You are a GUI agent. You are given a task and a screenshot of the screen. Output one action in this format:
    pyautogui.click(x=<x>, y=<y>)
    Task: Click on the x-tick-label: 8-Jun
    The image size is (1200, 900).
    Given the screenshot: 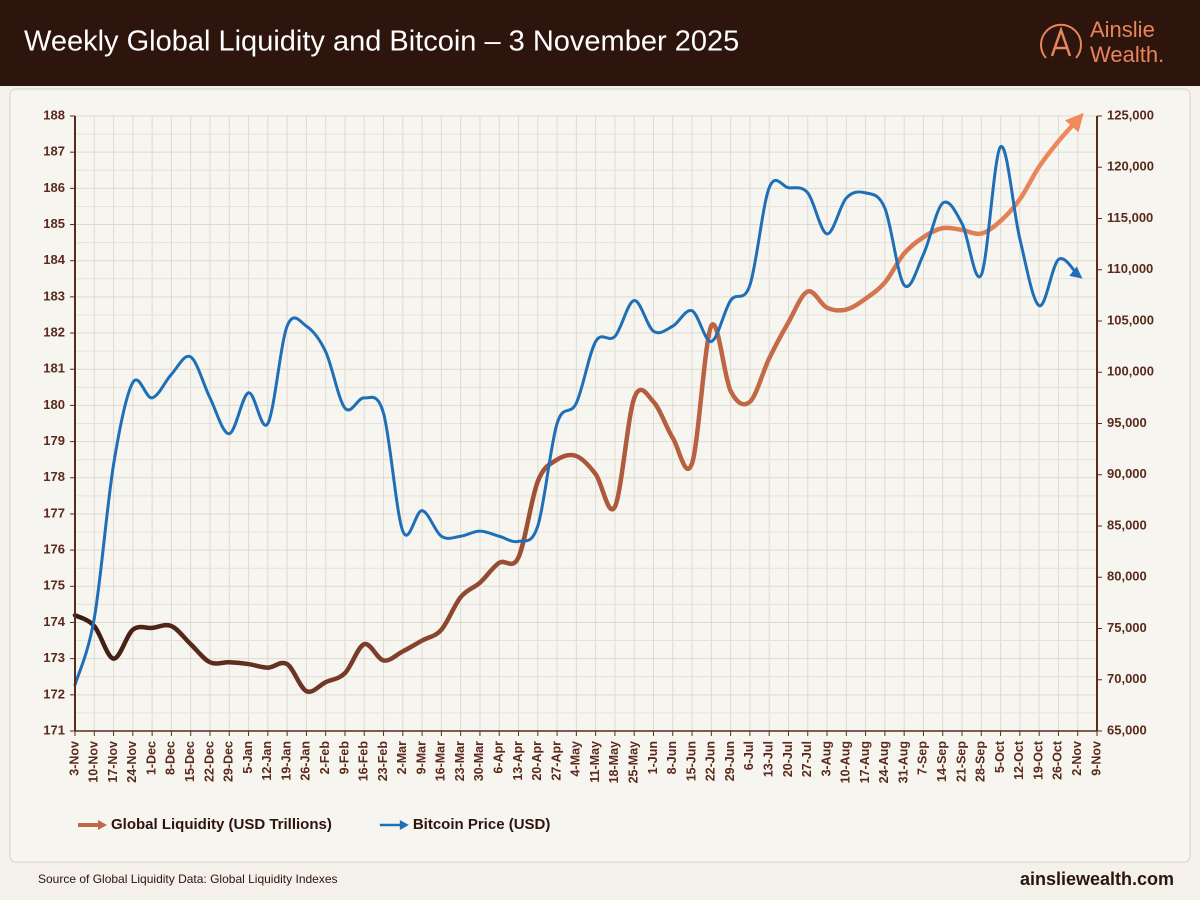 What is the action you would take?
    pyautogui.click(x=672, y=757)
    